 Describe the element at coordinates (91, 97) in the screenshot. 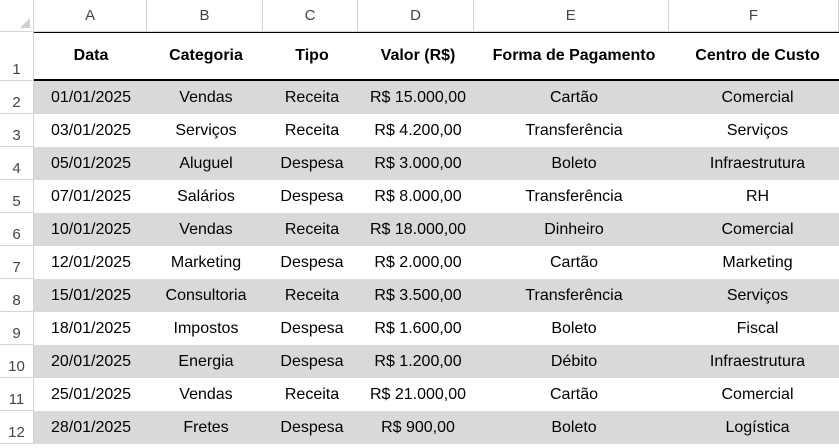

I see `cell-data: 01/01/2025` at that location.